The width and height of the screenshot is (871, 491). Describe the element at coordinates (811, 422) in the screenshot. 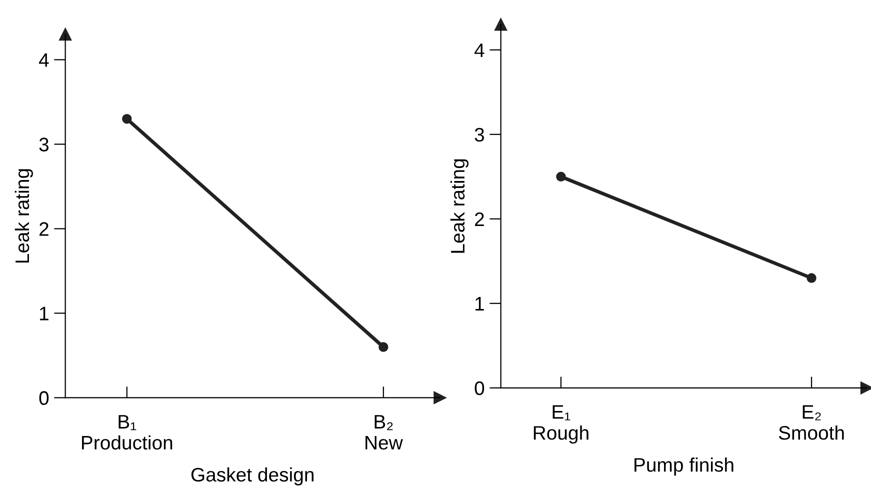

I see `x-tick-label: E₂ Smooth` at that location.